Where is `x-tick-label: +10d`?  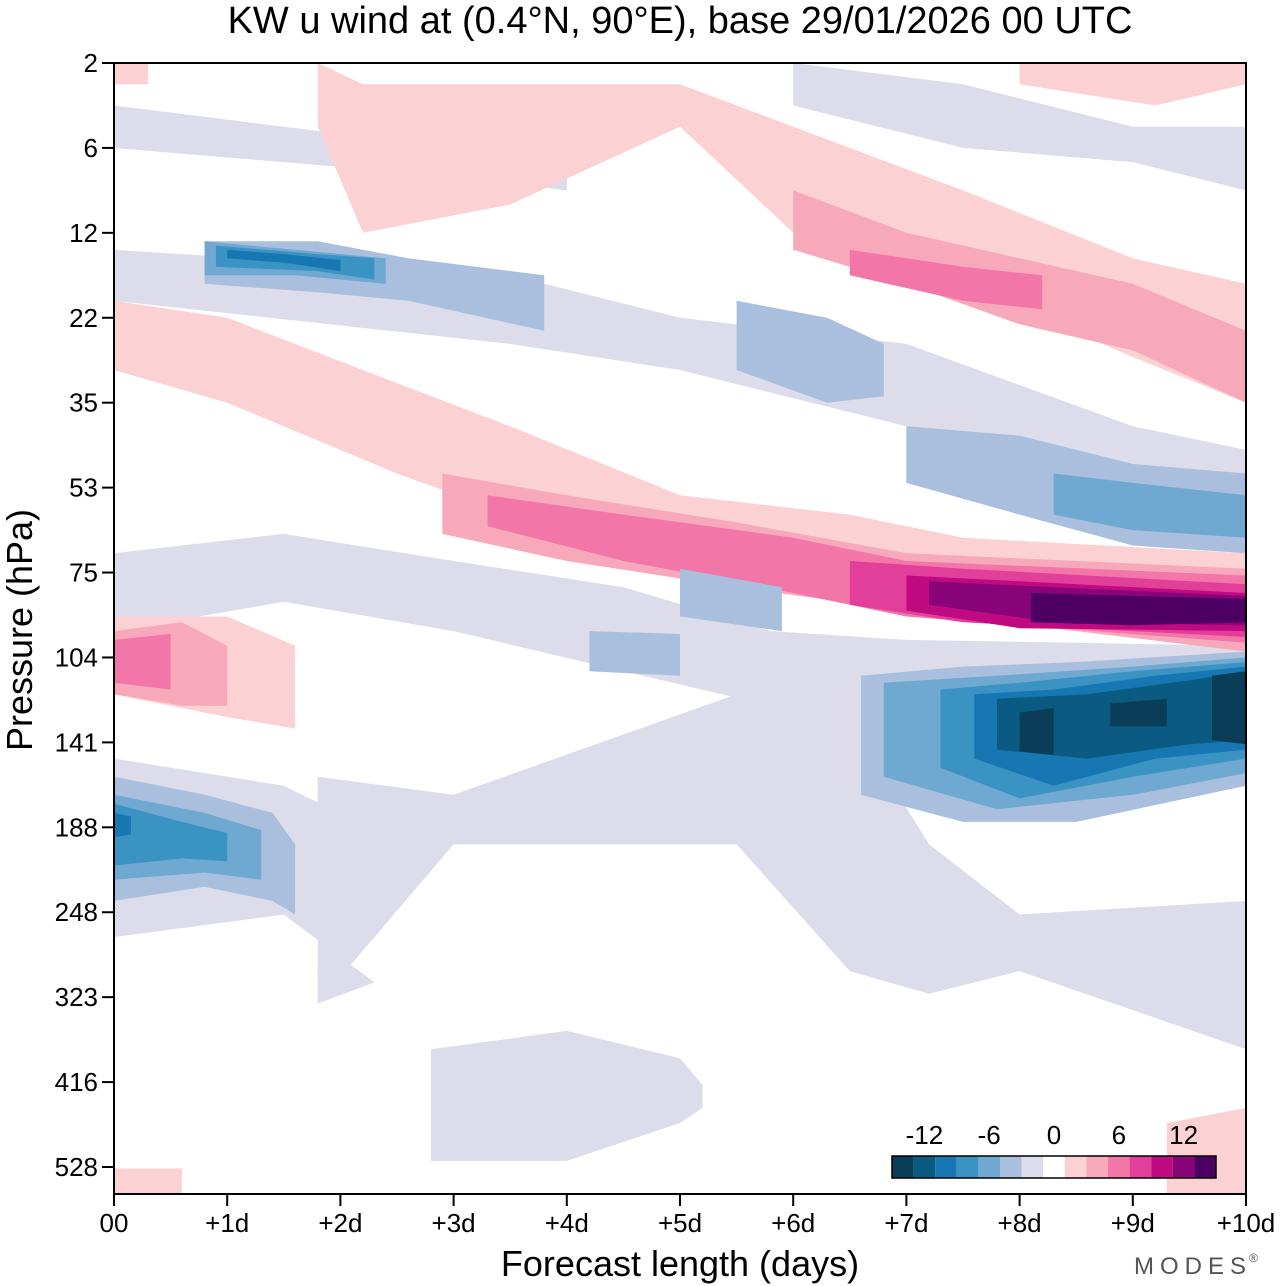
x-tick-label: +10d is located at coordinates (1246, 1223).